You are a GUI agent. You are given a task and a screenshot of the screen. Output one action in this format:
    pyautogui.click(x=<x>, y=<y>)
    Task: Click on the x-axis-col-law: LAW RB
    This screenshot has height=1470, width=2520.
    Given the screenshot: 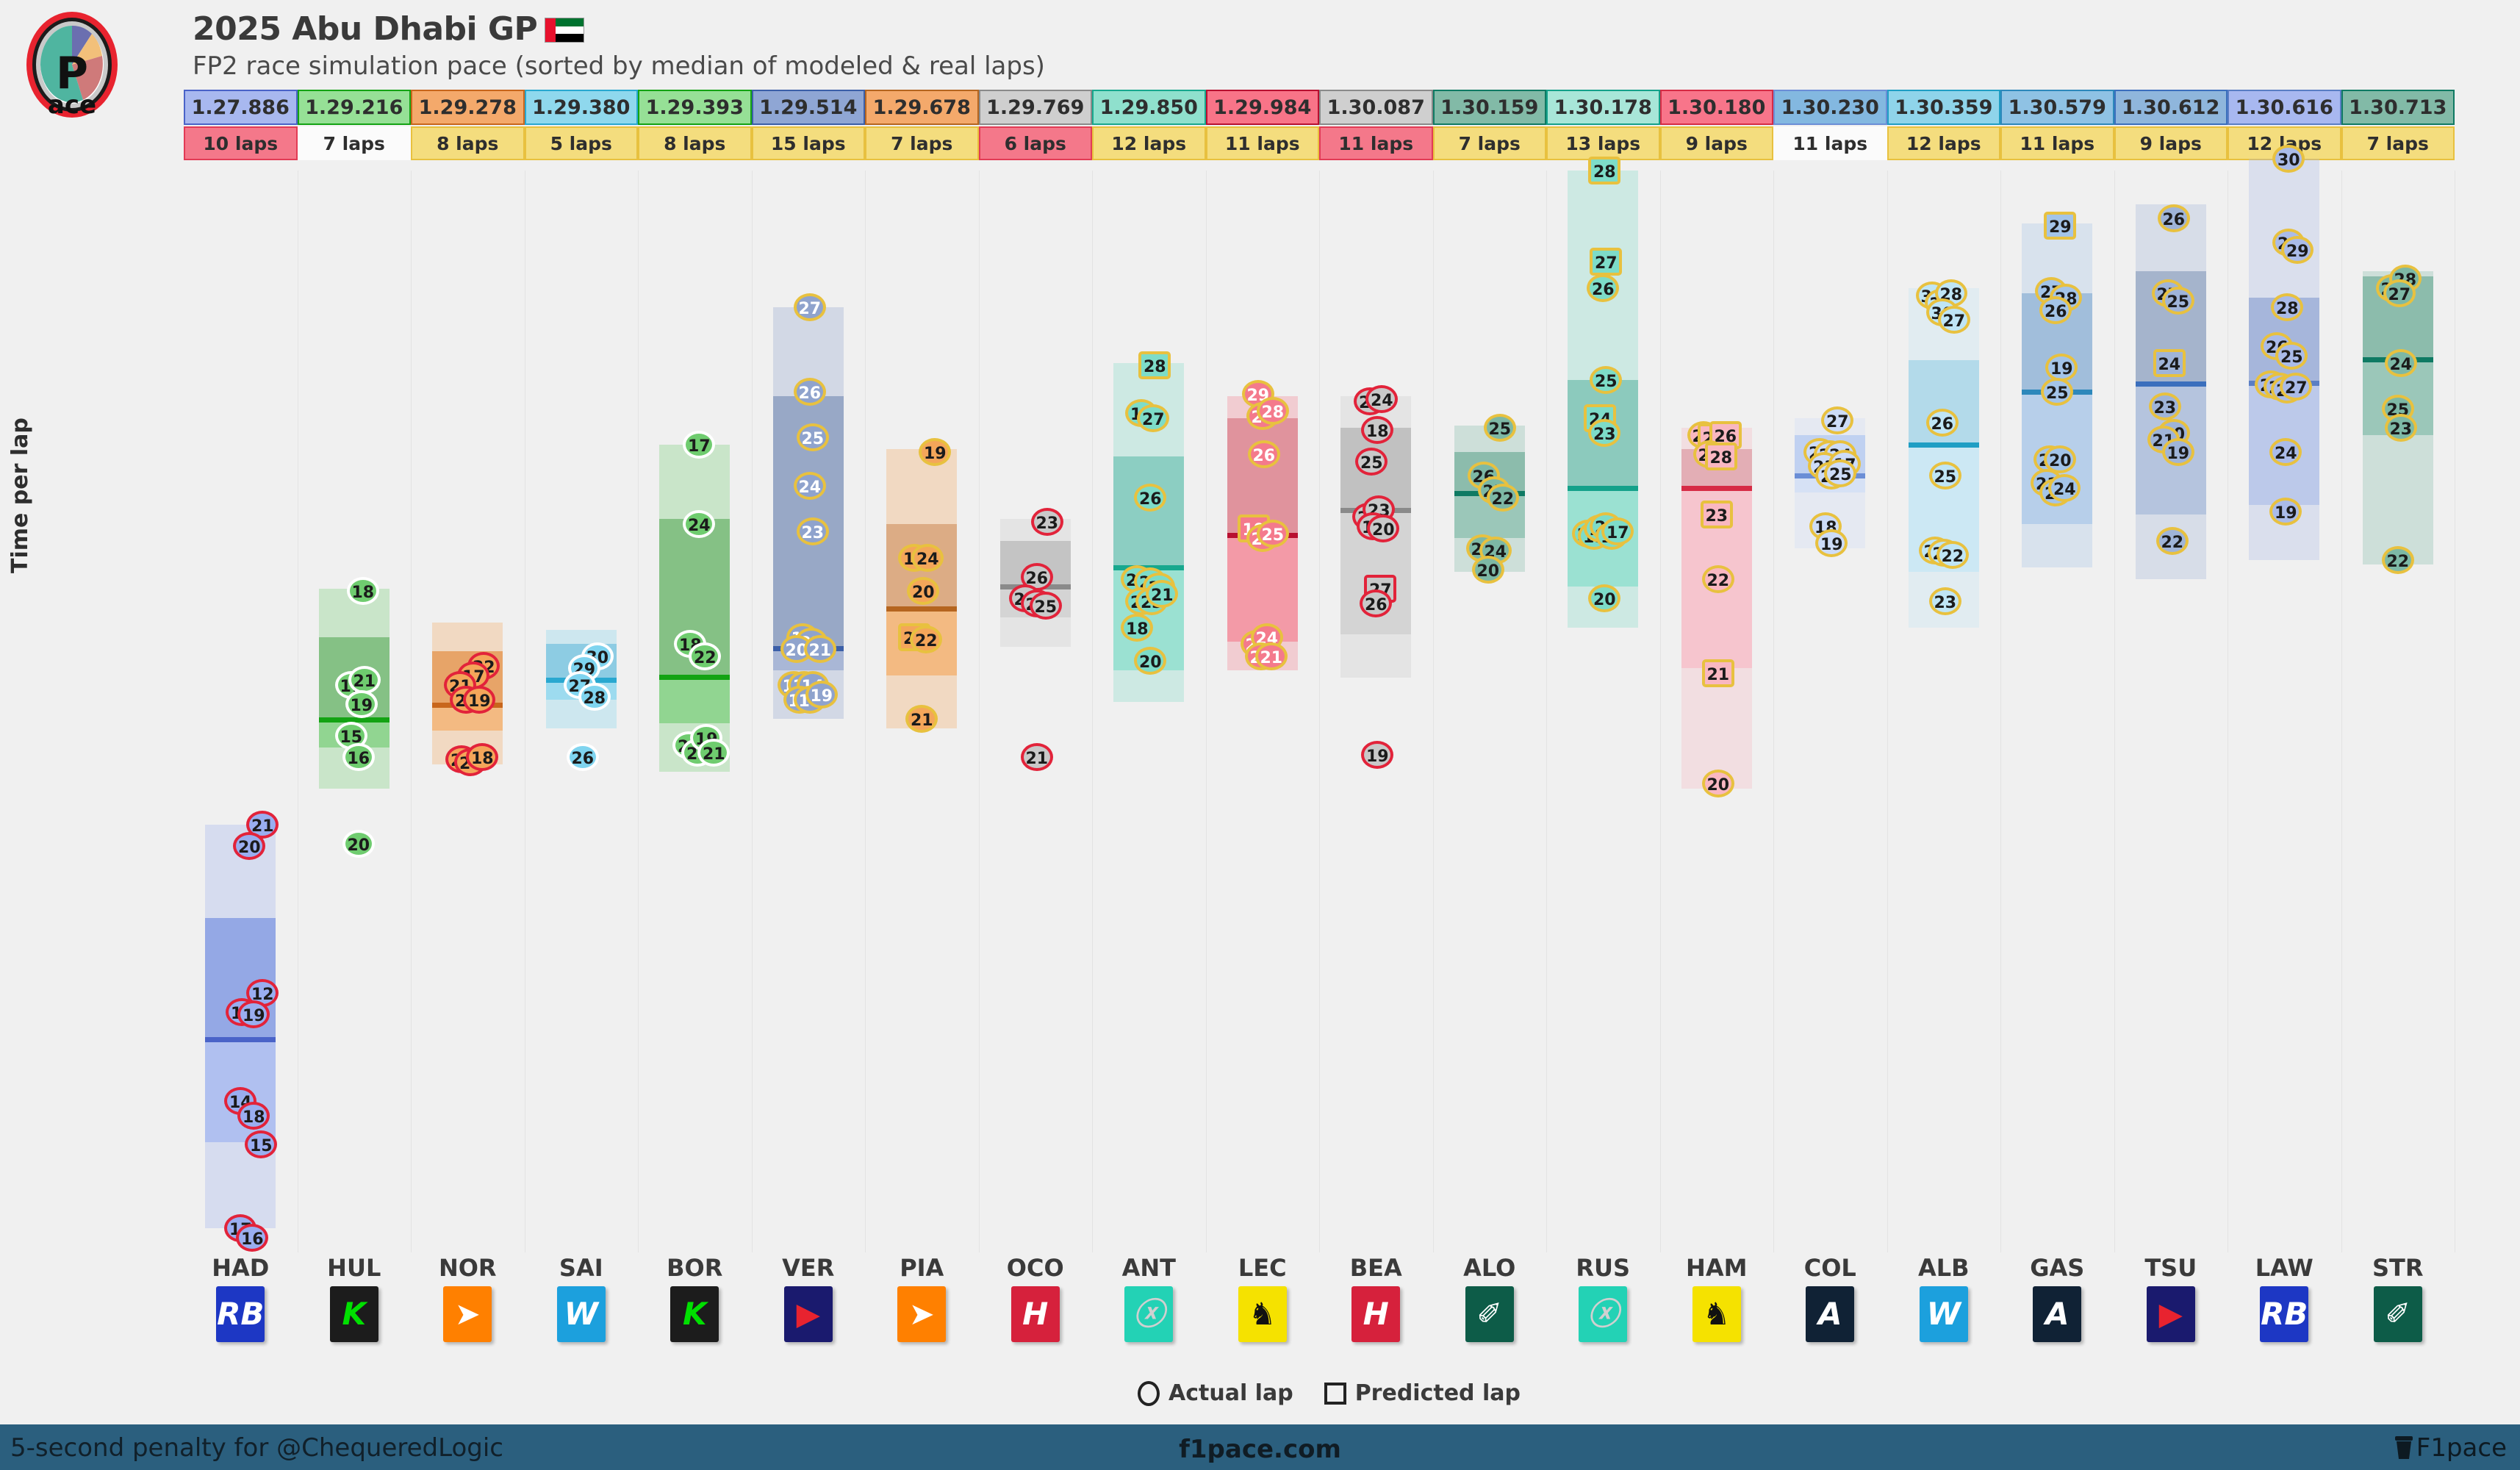 What is the action you would take?
    pyautogui.click(x=2284, y=1298)
    